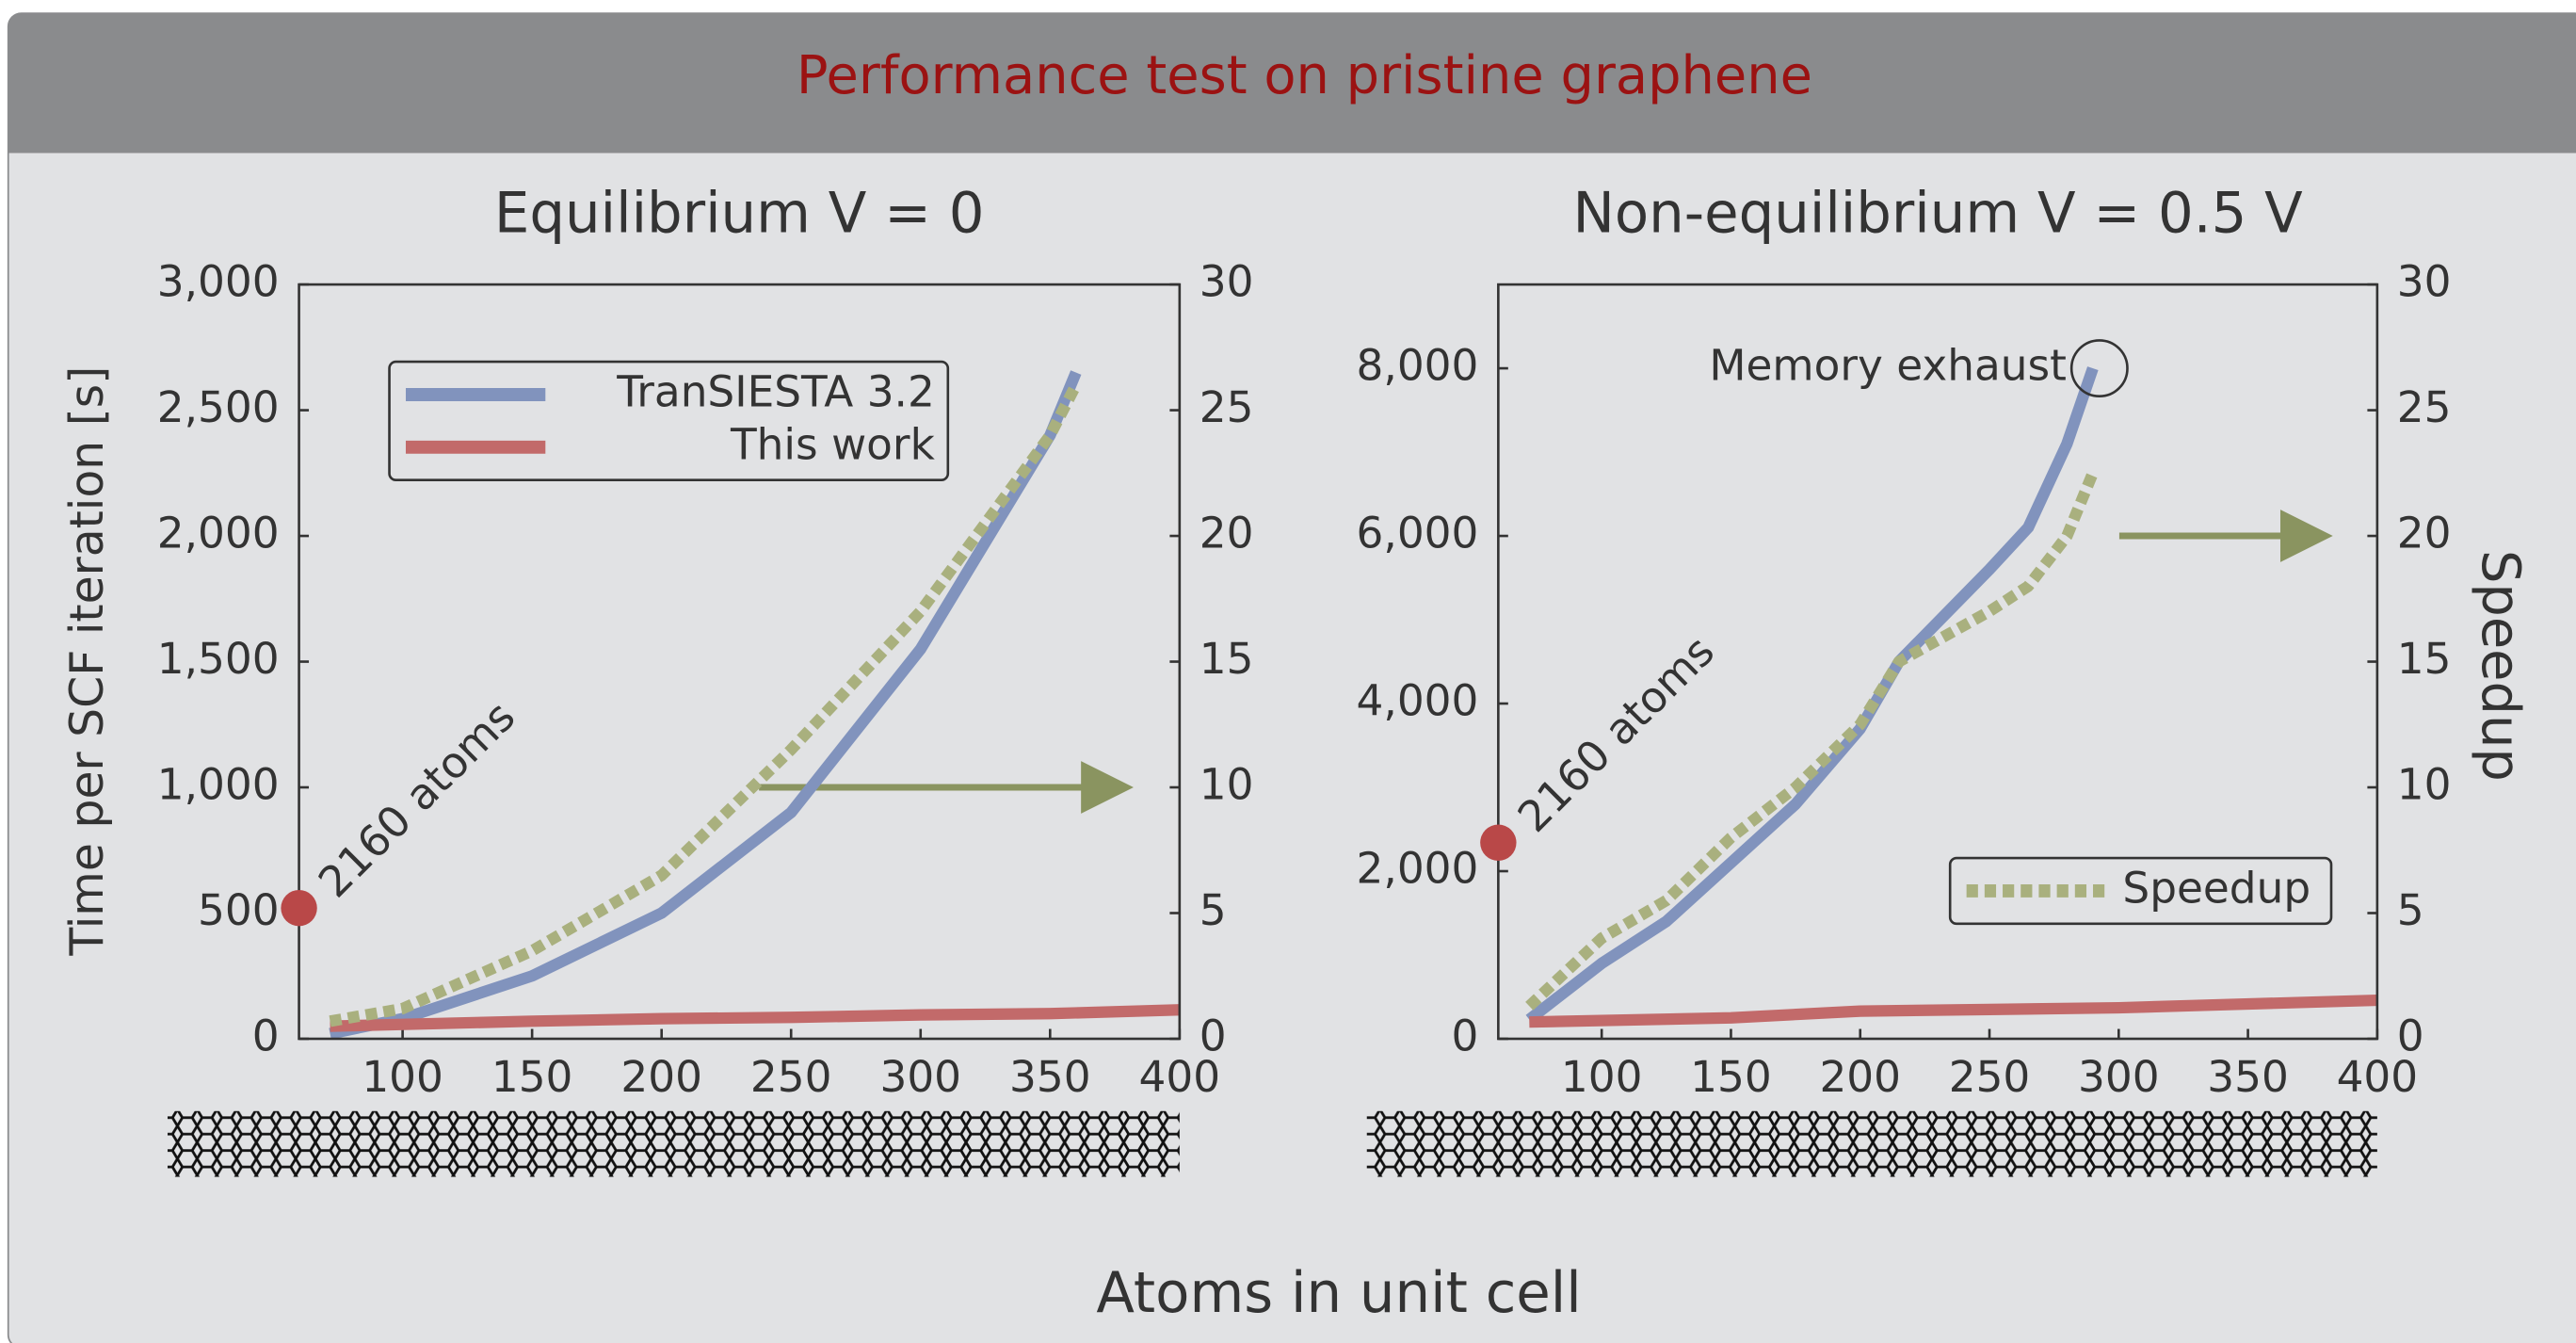 The width and height of the screenshot is (2576, 1343). What do you see at coordinates (1937, 213) in the screenshot?
I see `subplot-title: Non-equilibrium V = 0.5 V` at bounding box center [1937, 213].